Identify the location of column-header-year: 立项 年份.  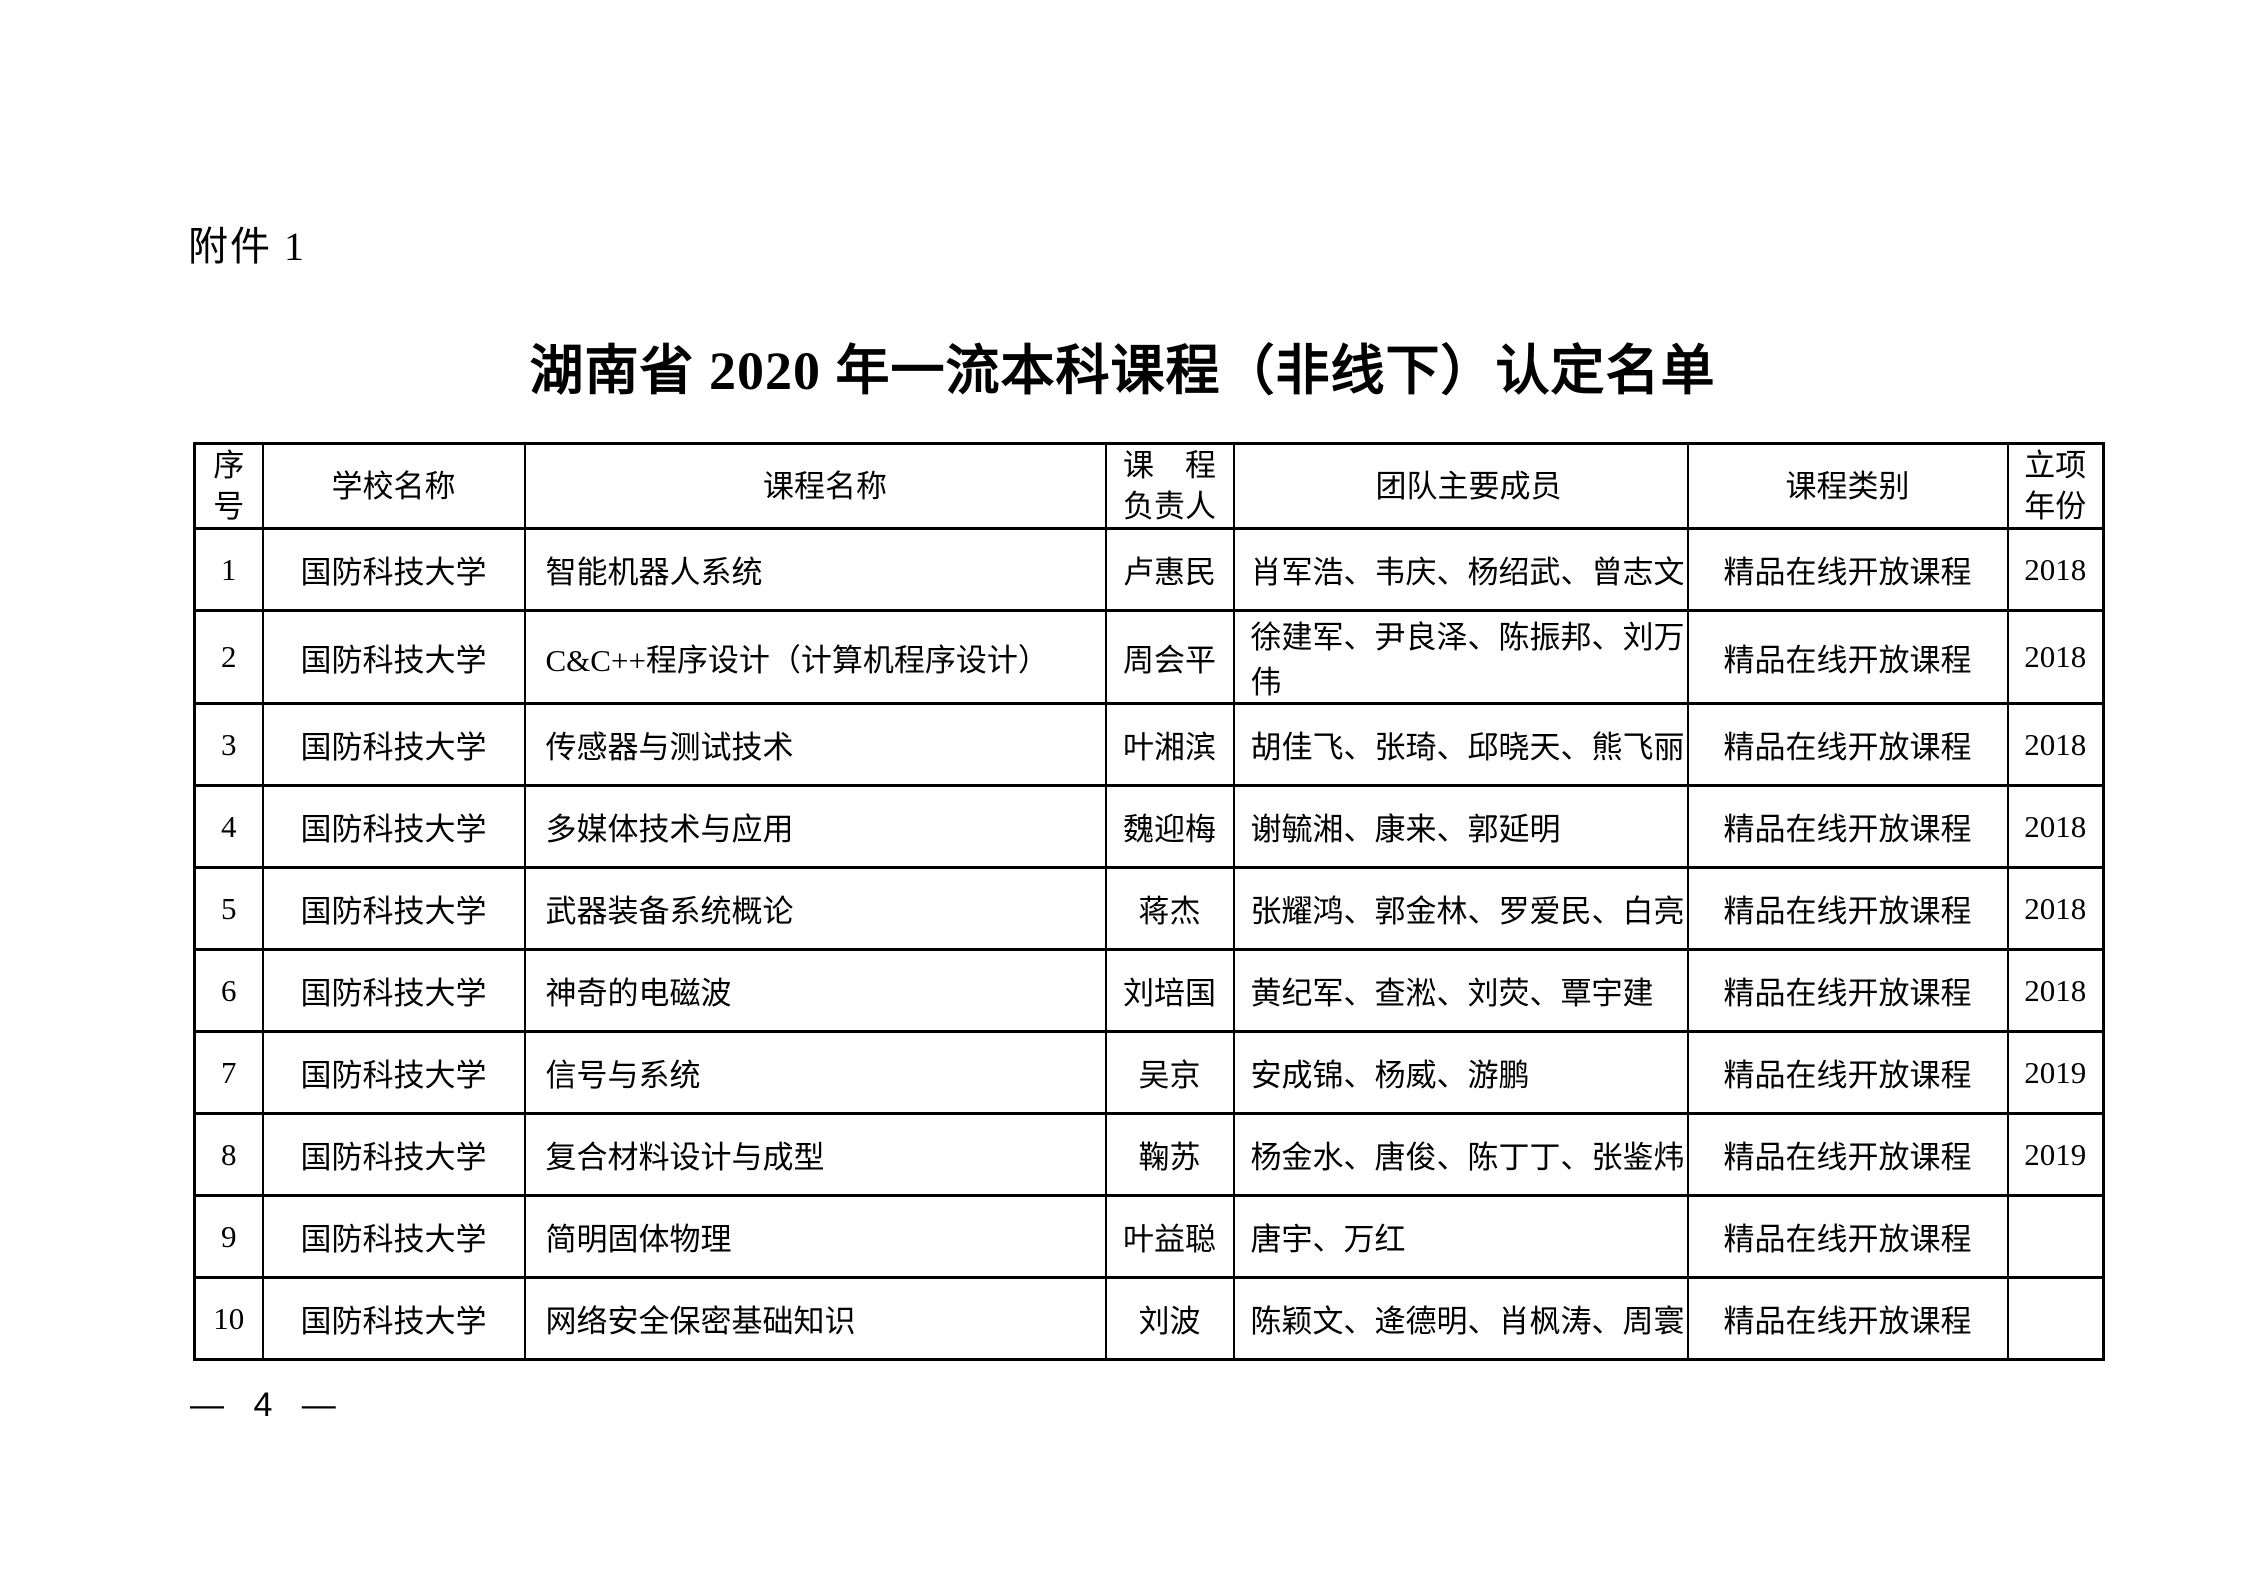
(2055, 486).